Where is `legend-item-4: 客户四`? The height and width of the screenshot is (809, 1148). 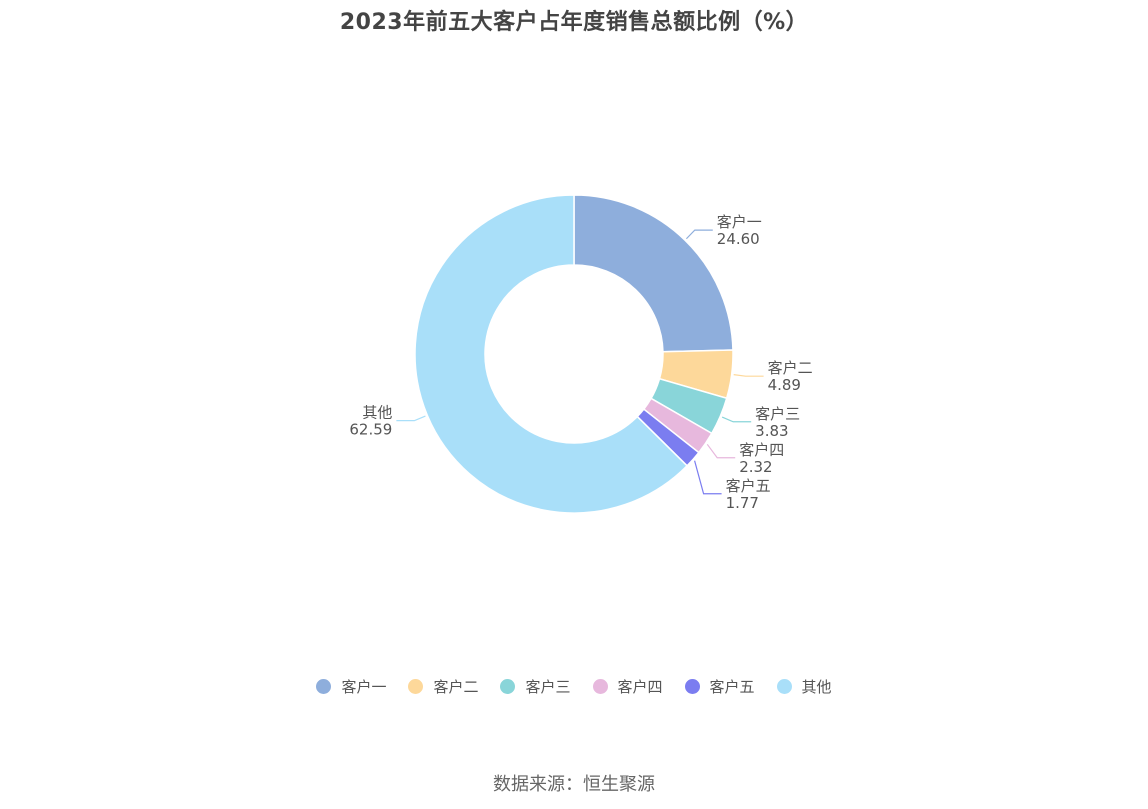 legend-item-4: 客户四 is located at coordinates (627, 686).